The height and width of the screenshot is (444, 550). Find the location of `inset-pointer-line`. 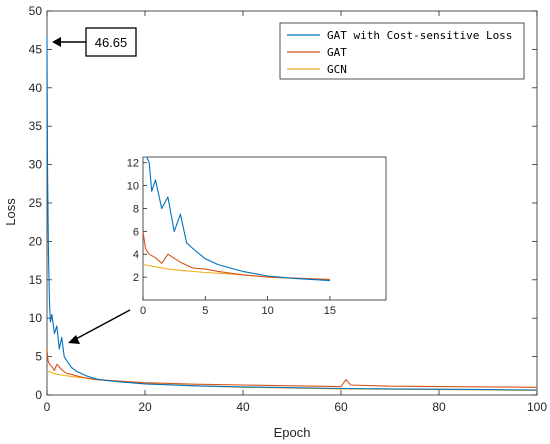

inset-pointer-line is located at coordinates (102, 325).